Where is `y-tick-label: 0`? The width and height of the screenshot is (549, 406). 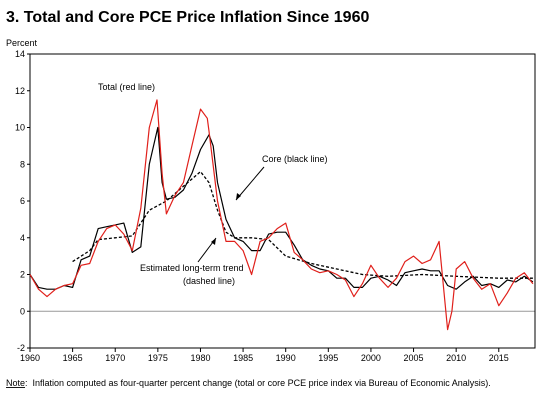
y-tick-label: 0 is located at coordinates (22, 311).